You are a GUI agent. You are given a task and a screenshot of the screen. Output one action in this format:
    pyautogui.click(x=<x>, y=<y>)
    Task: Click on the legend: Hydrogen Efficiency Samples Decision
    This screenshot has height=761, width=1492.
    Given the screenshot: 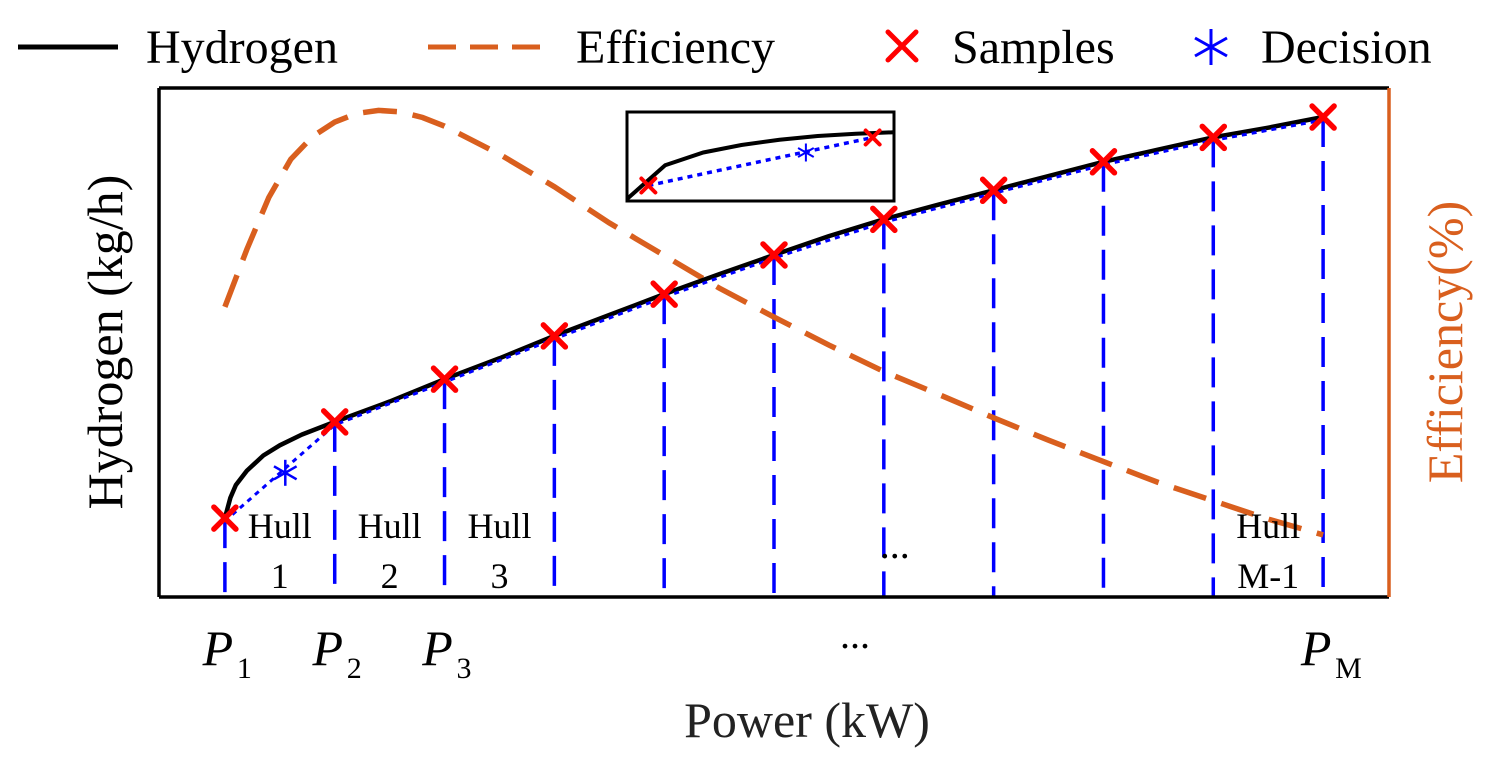 What is the action you would take?
    pyautogui.click(x=725, y=47)
    